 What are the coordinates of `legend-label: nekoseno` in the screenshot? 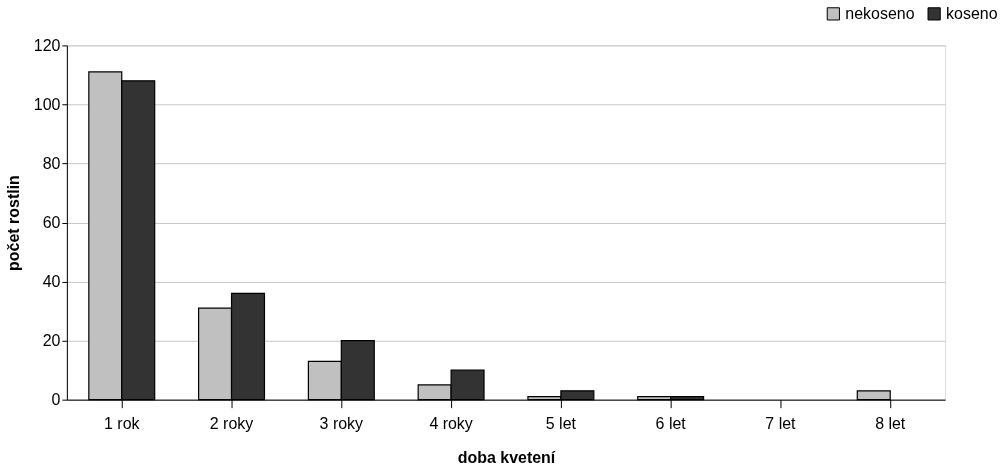 It's located at (880, 13).